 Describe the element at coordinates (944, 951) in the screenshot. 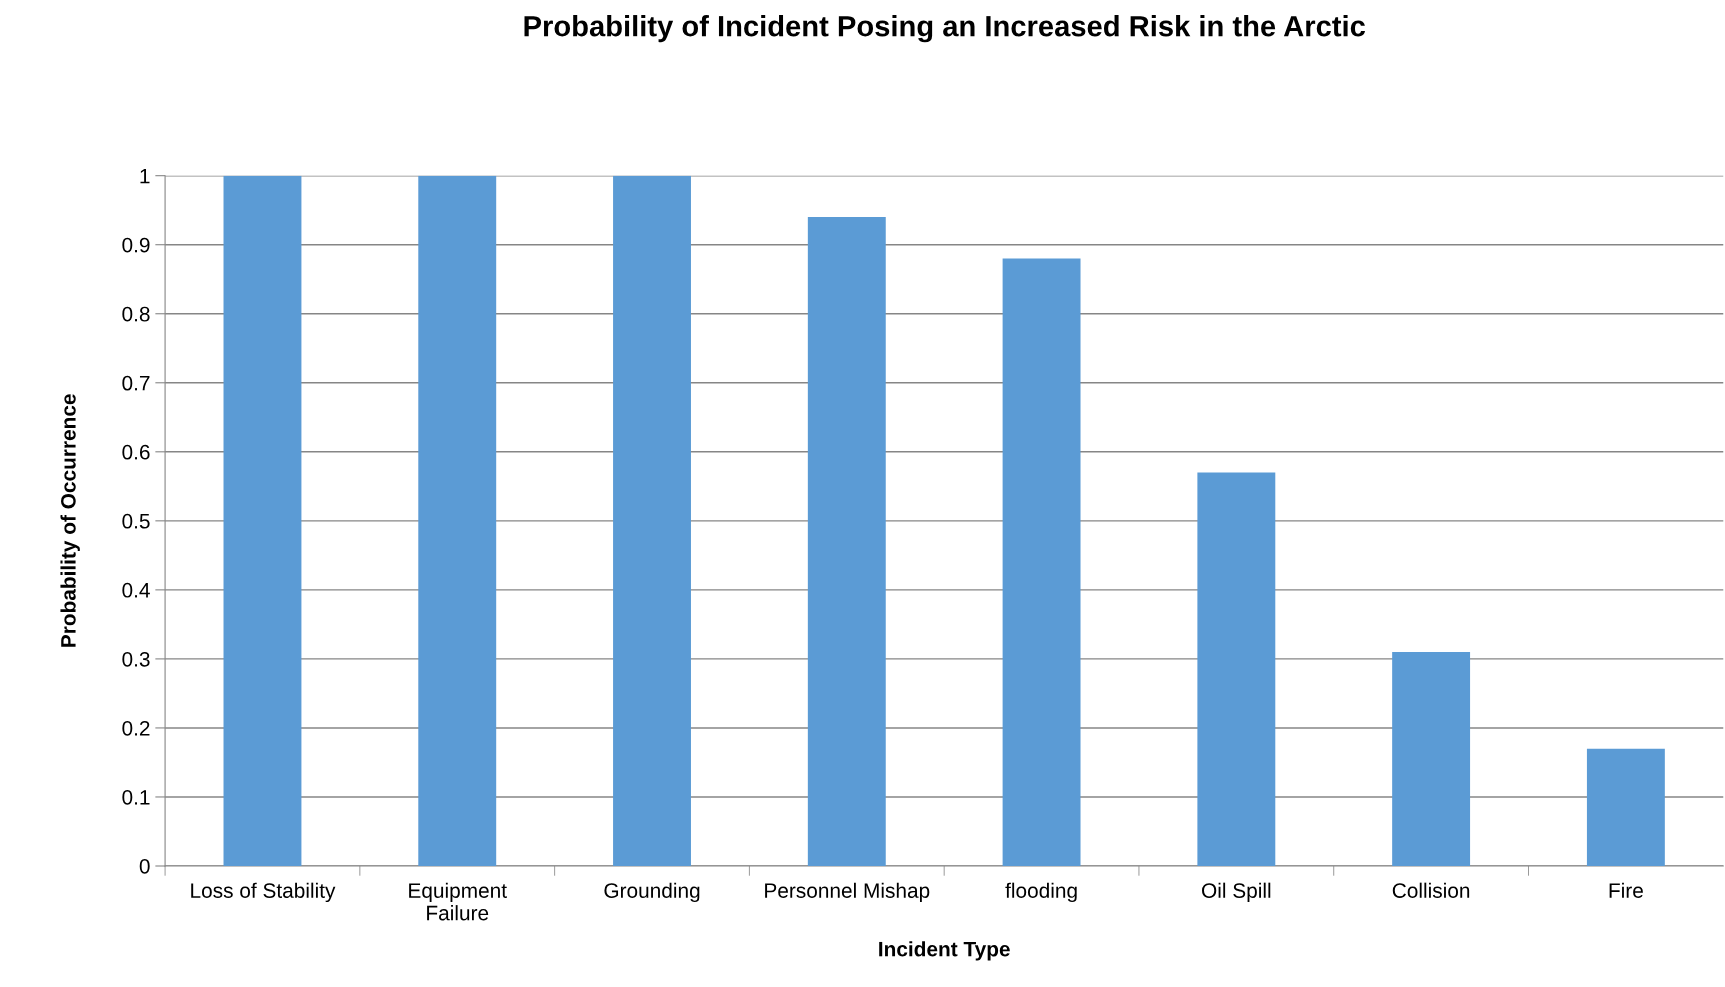

I see `x-axis-title: Incident Type` at that location.